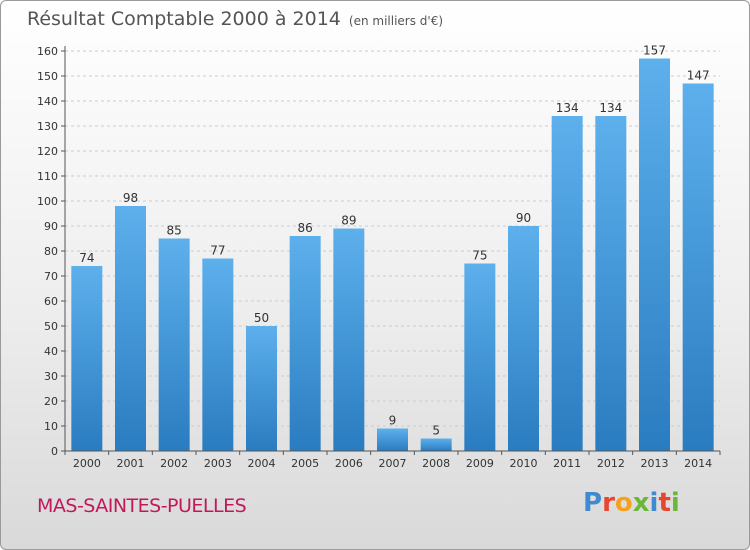  I want to click on y-tick-label: 80, so click(51, 251).